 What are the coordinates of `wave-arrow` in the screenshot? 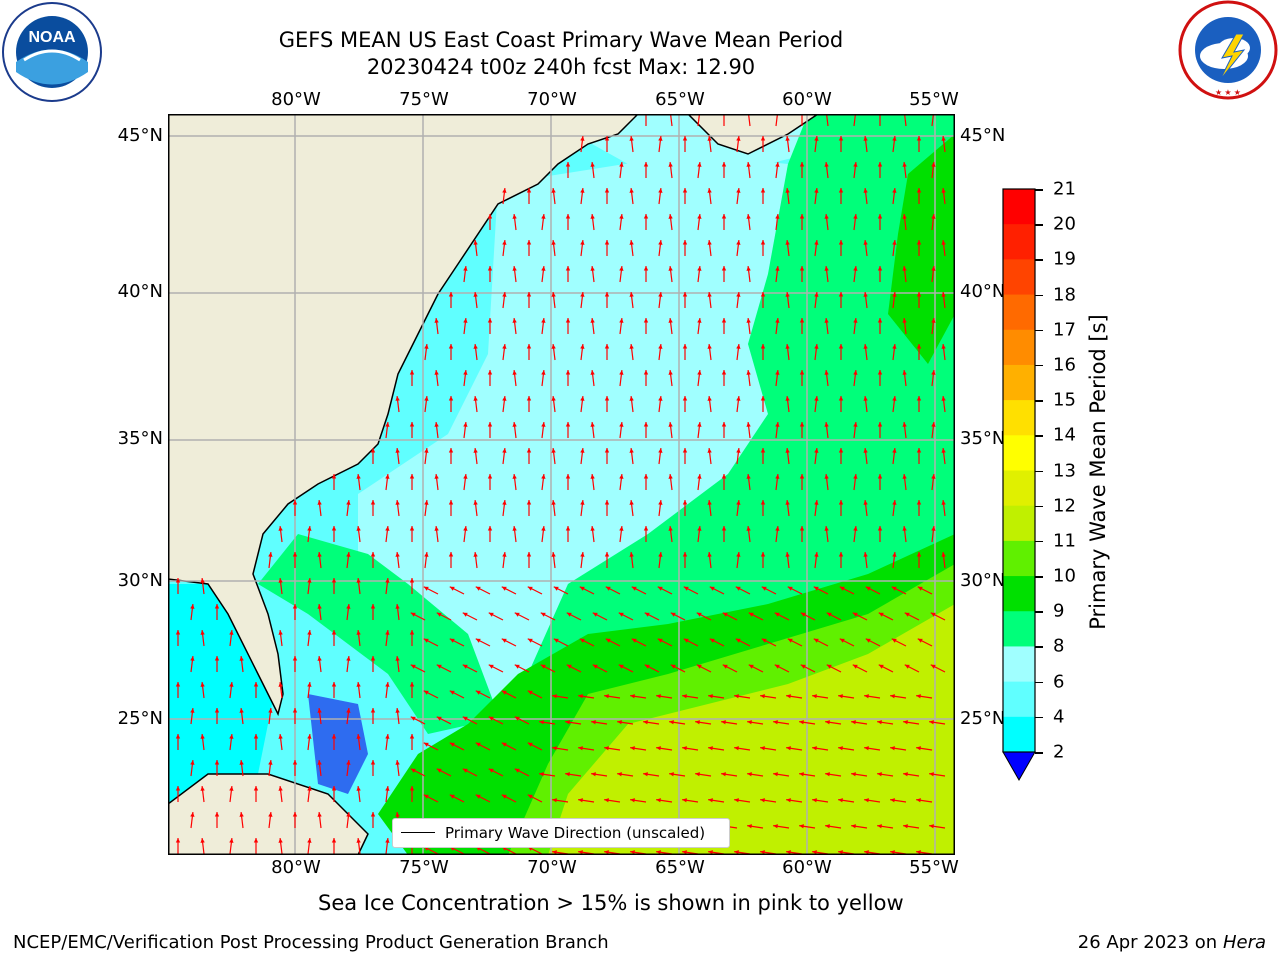 It's located at (777, 120).